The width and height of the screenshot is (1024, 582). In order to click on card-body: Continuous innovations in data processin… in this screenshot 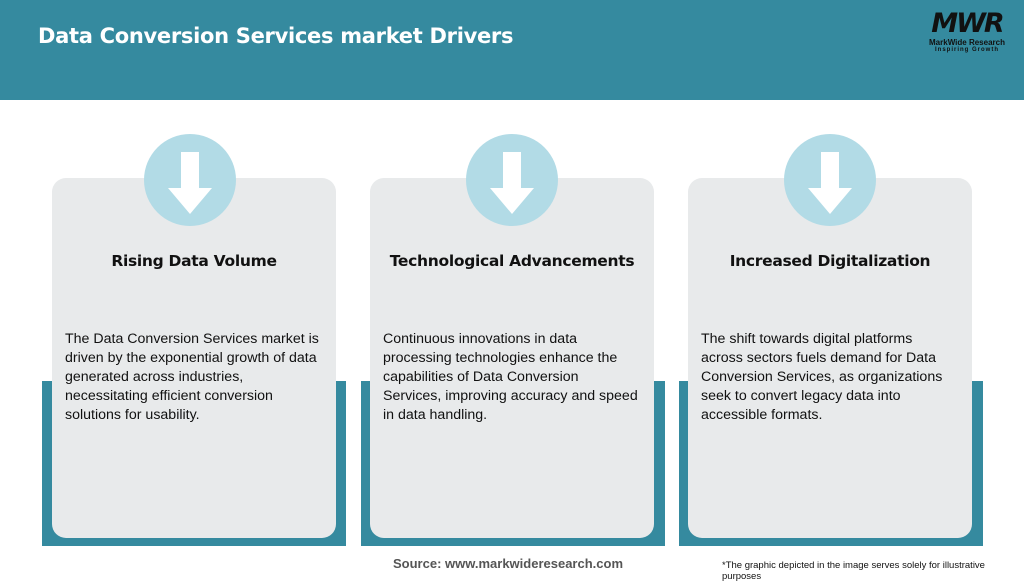, I will do `click(510, 377)`.